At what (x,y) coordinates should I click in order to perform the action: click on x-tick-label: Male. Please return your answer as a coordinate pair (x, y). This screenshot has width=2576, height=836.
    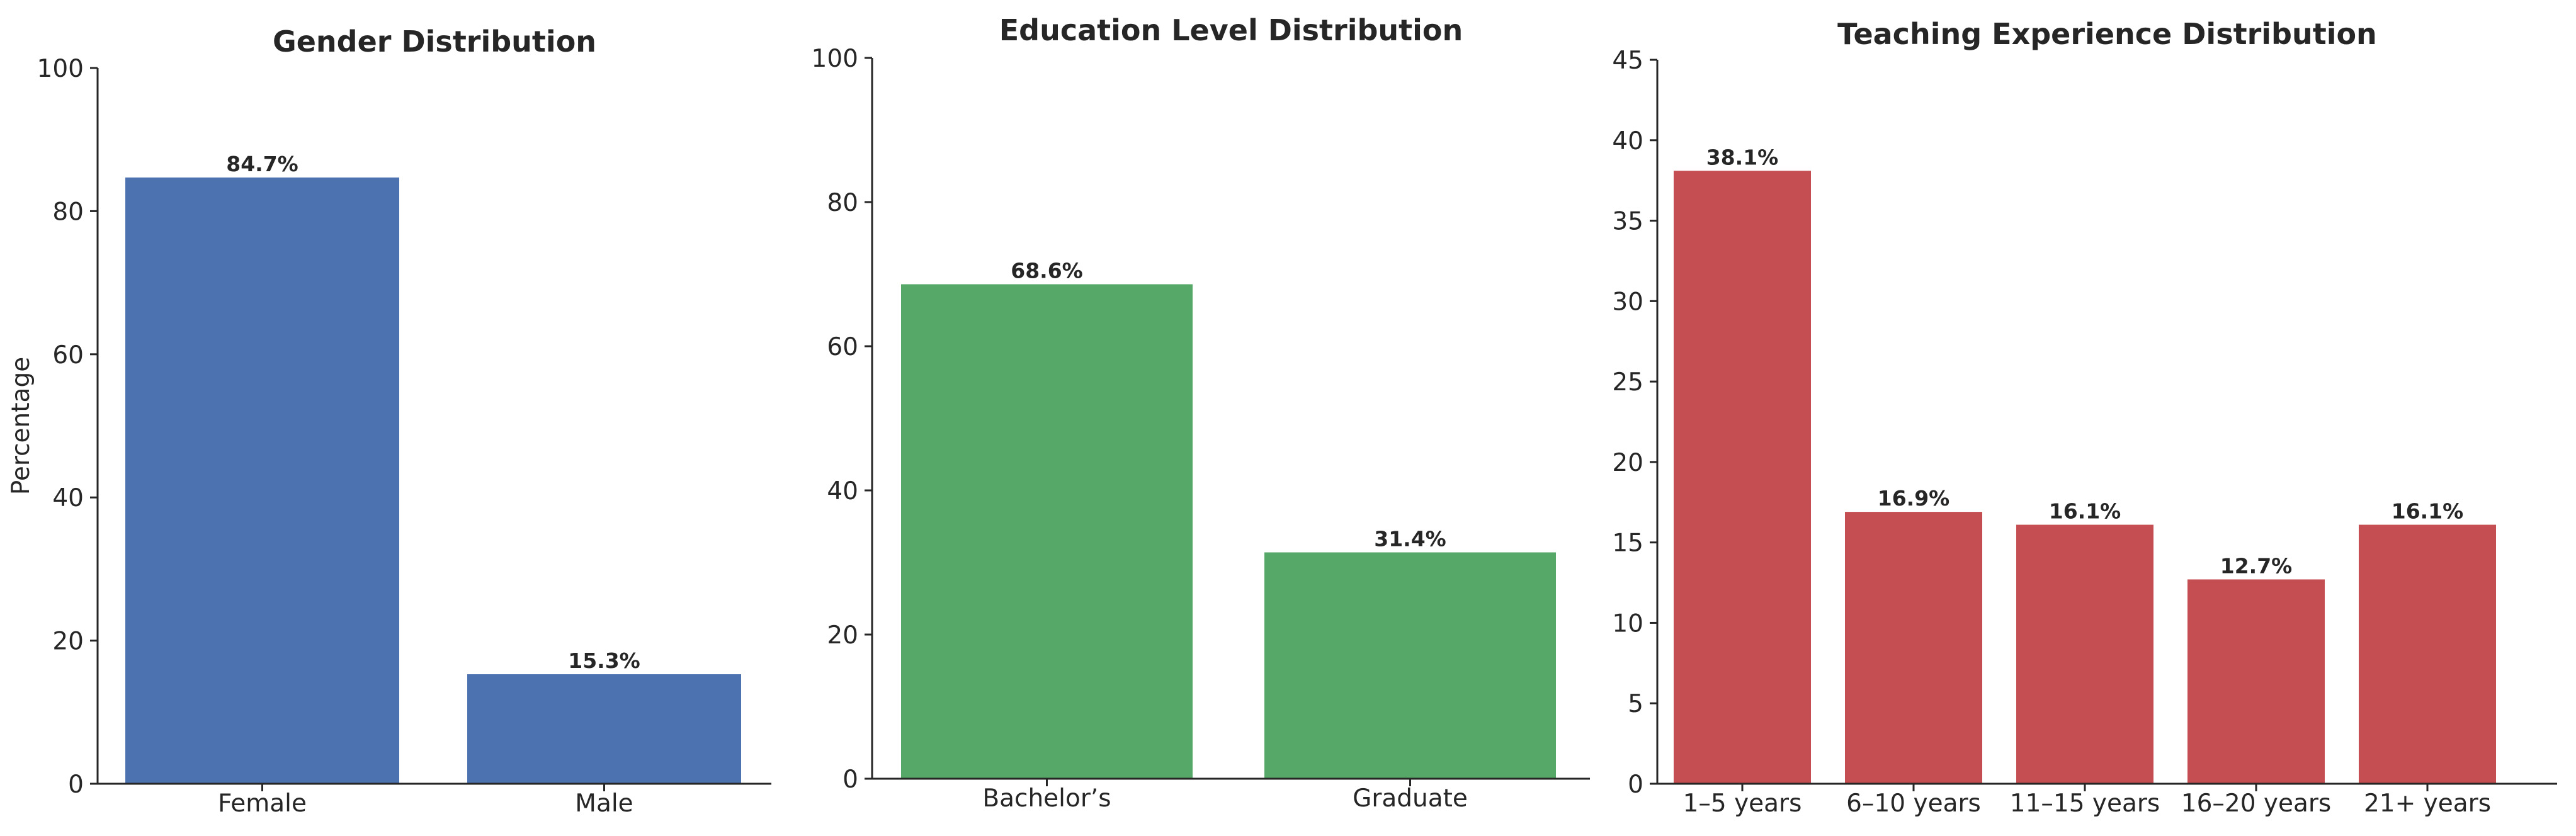
    Looking at the image, I should click on (604, 803).